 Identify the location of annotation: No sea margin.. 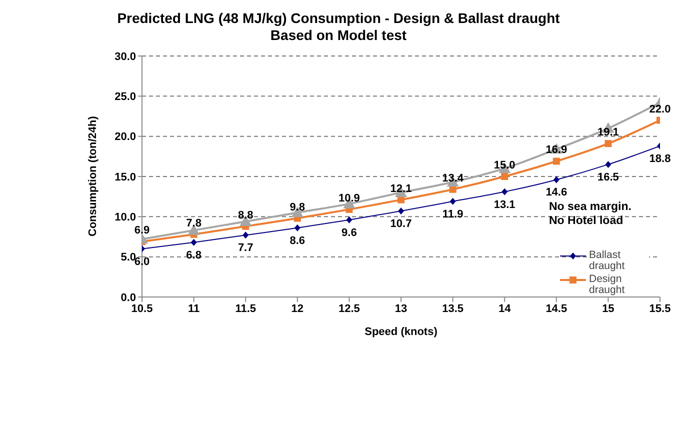
(590, 207).